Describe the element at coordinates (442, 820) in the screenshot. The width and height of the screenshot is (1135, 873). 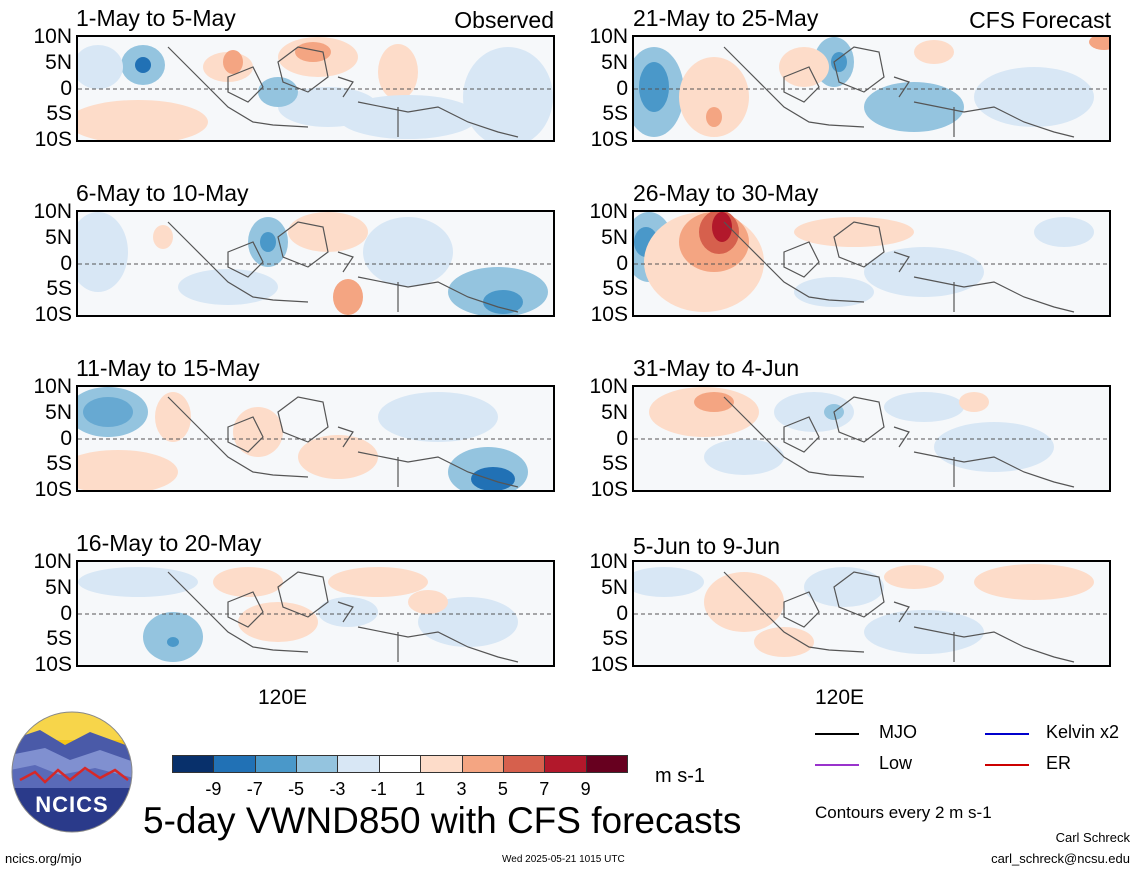
I see `main-title: 5-day VWND850 with CFS forecasts` at that location.